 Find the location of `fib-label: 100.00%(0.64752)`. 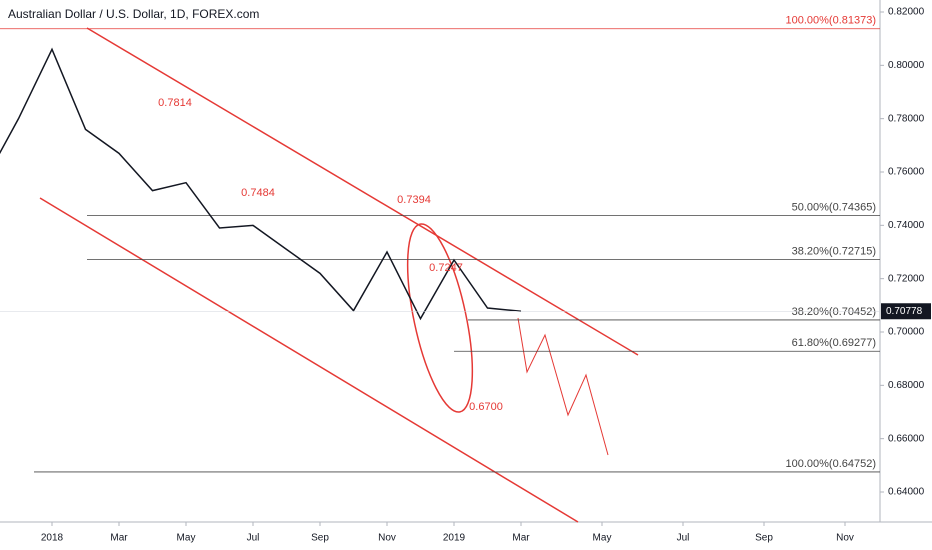

fib-label: 100.00%(0.64752) is located at coordinates (830, 464).